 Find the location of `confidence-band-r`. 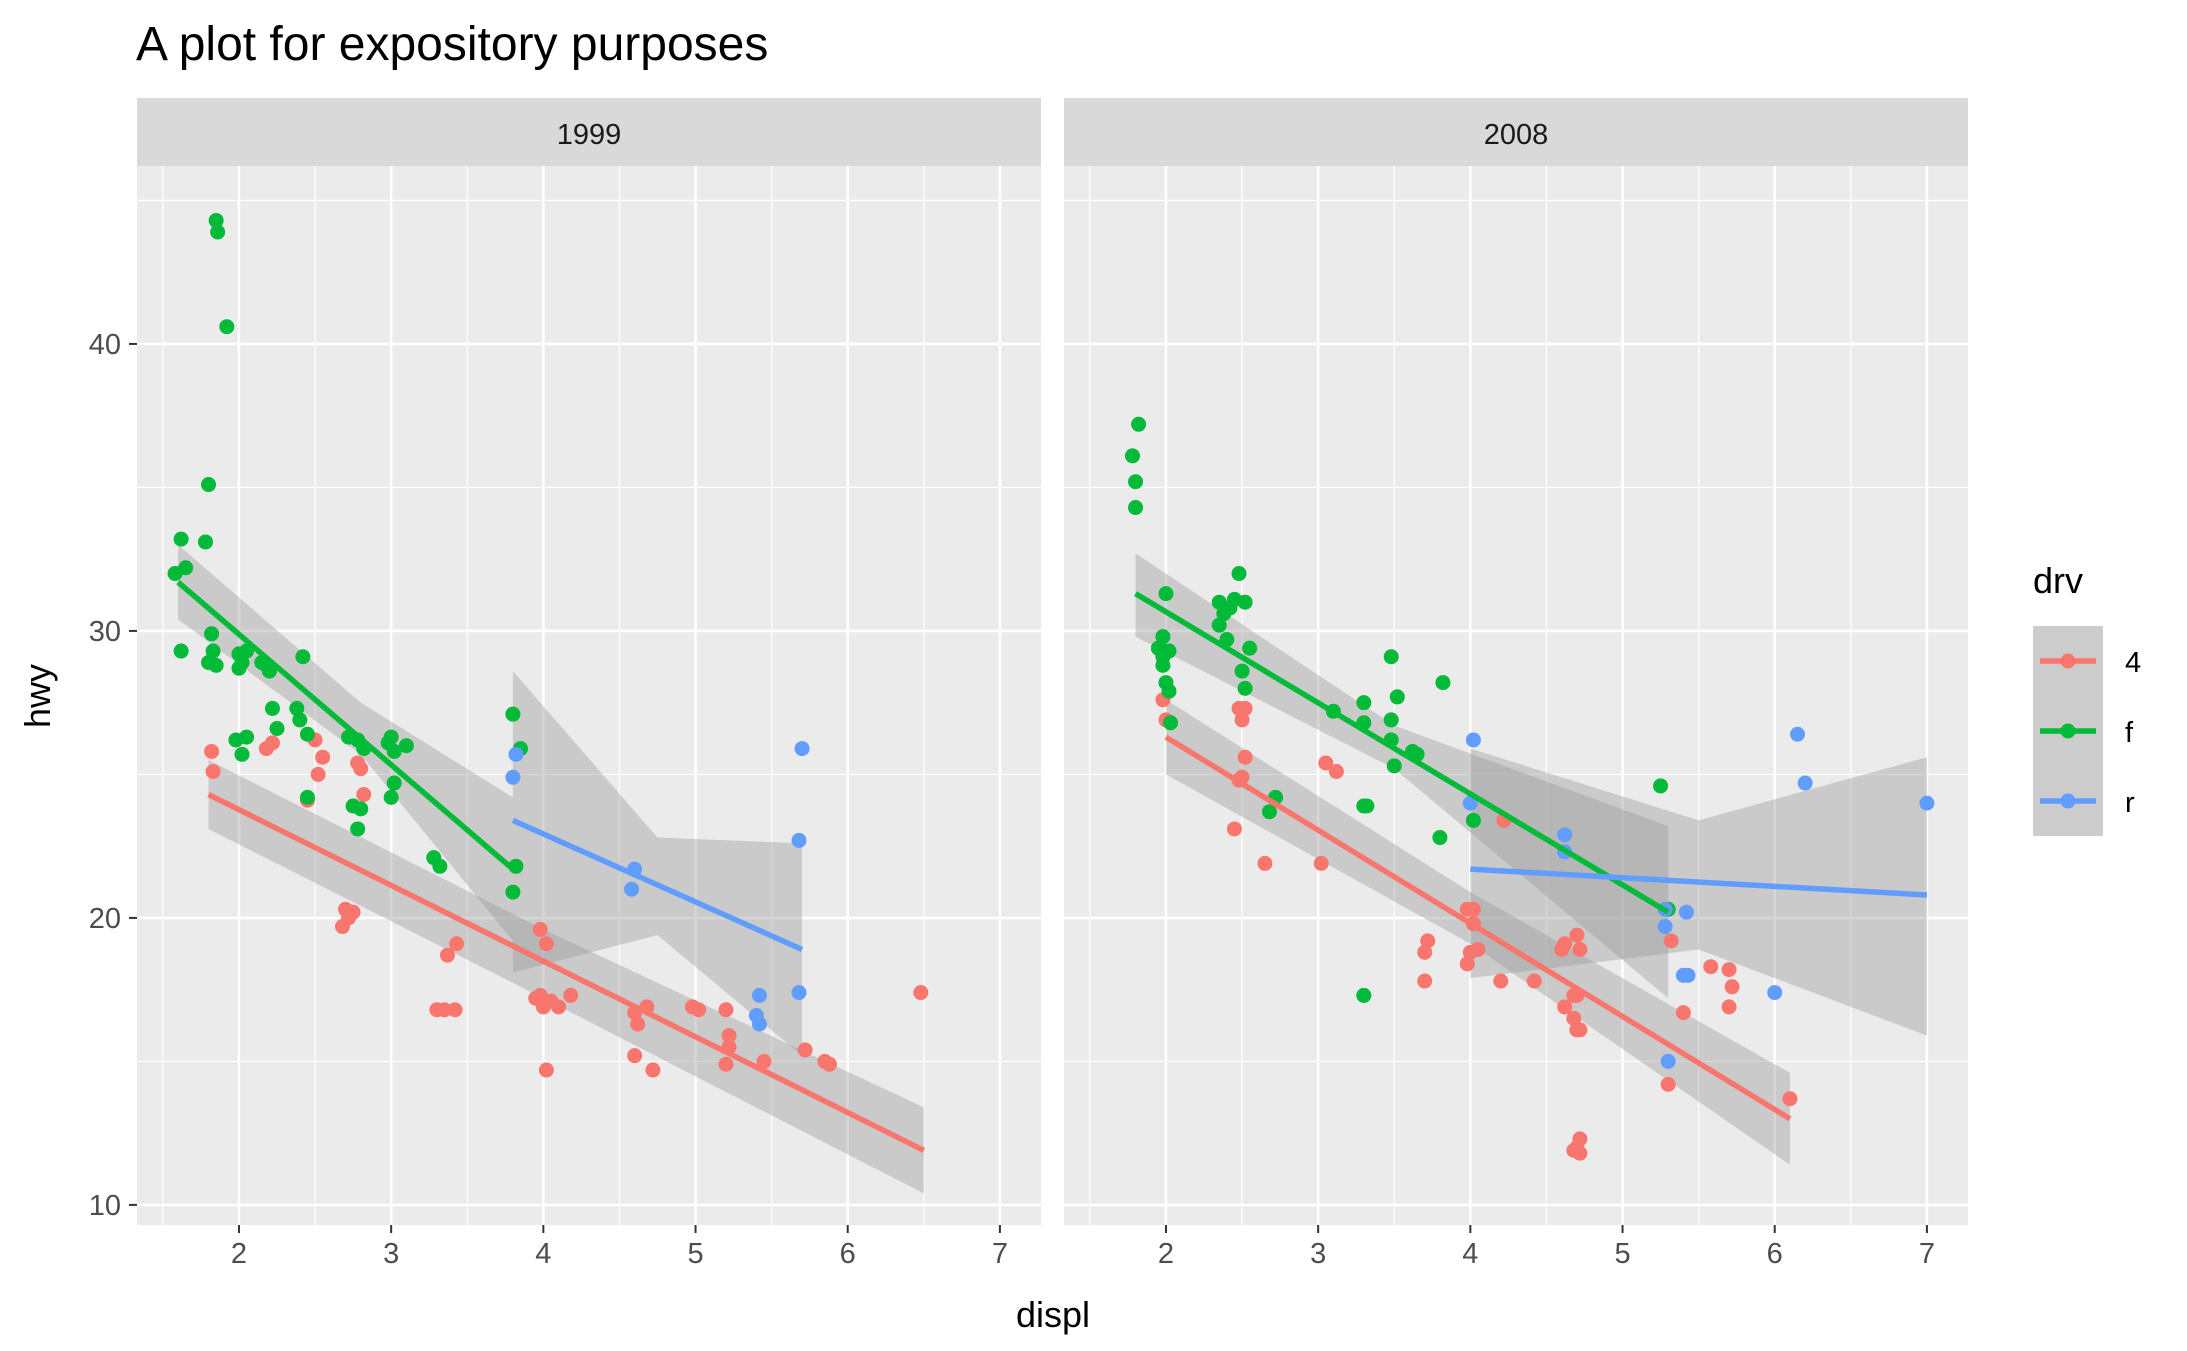

confidence-band-r is located at coordinates (657, 863).